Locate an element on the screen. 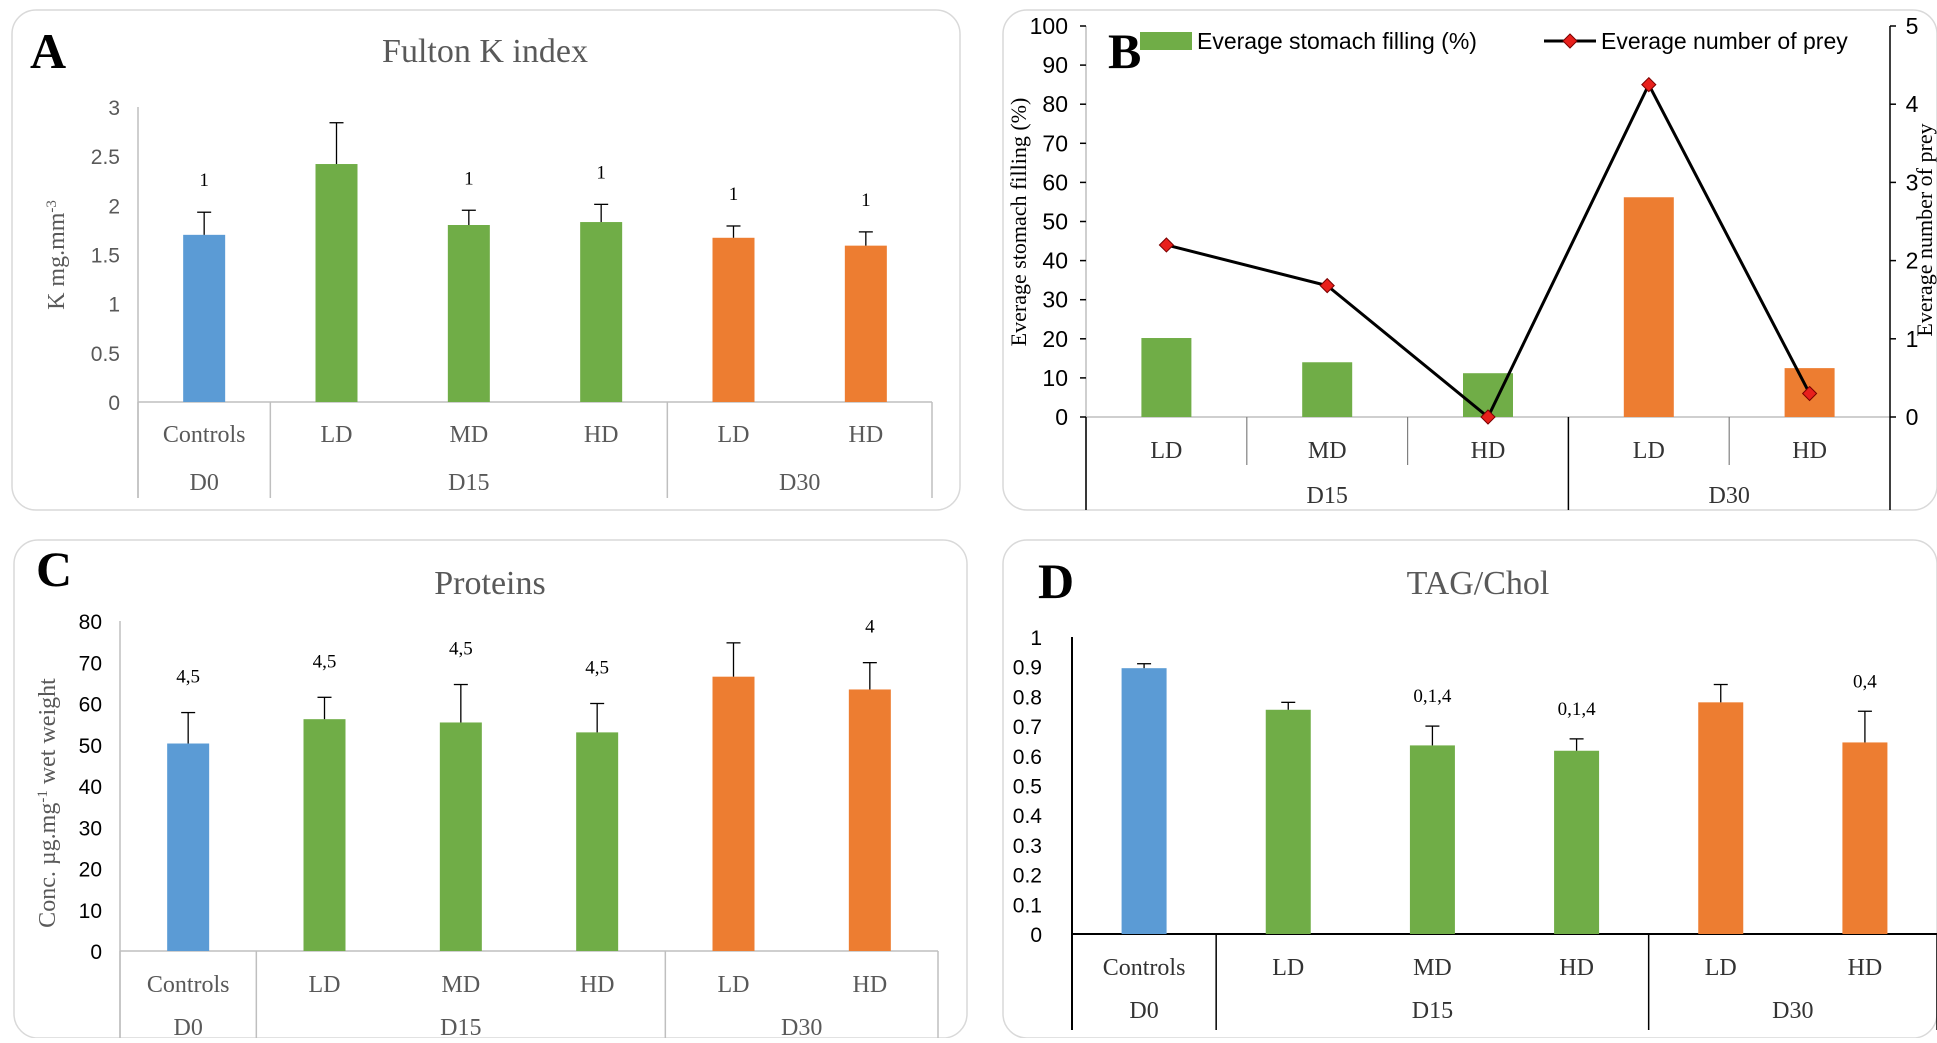 This screenshot has height=1043, width=1937. y2-tick-label: 4 is located at coordinates (1912, 104).